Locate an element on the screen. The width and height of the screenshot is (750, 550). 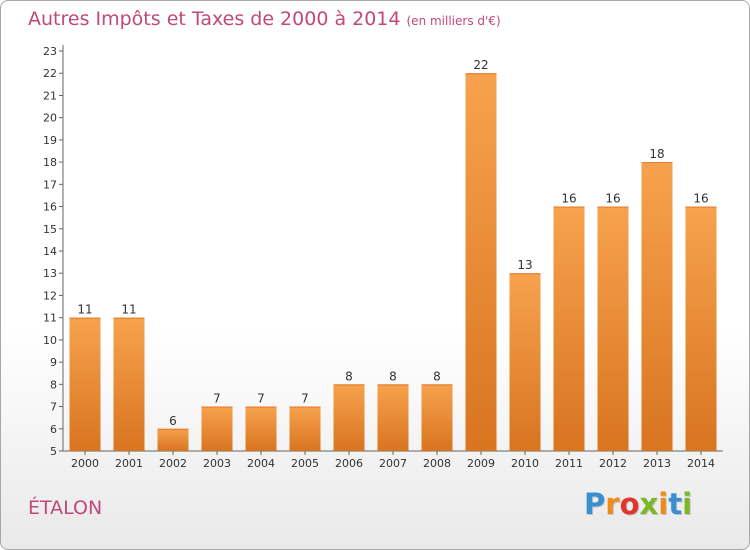
x-tick-label: 2004 is located at coordinates (261, 463).